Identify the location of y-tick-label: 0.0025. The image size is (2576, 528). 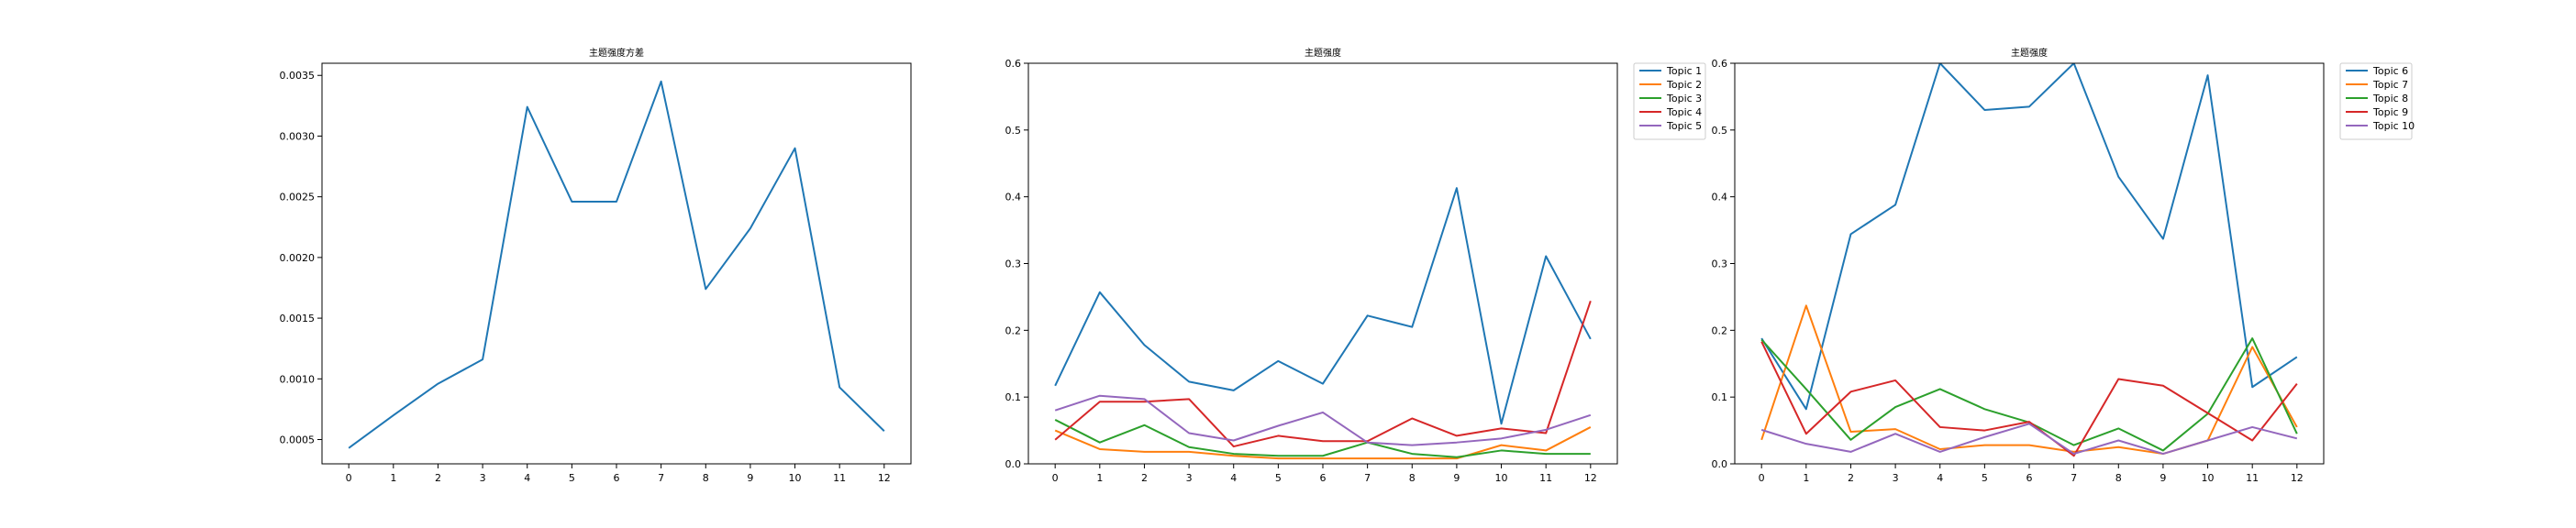
(298, 198).